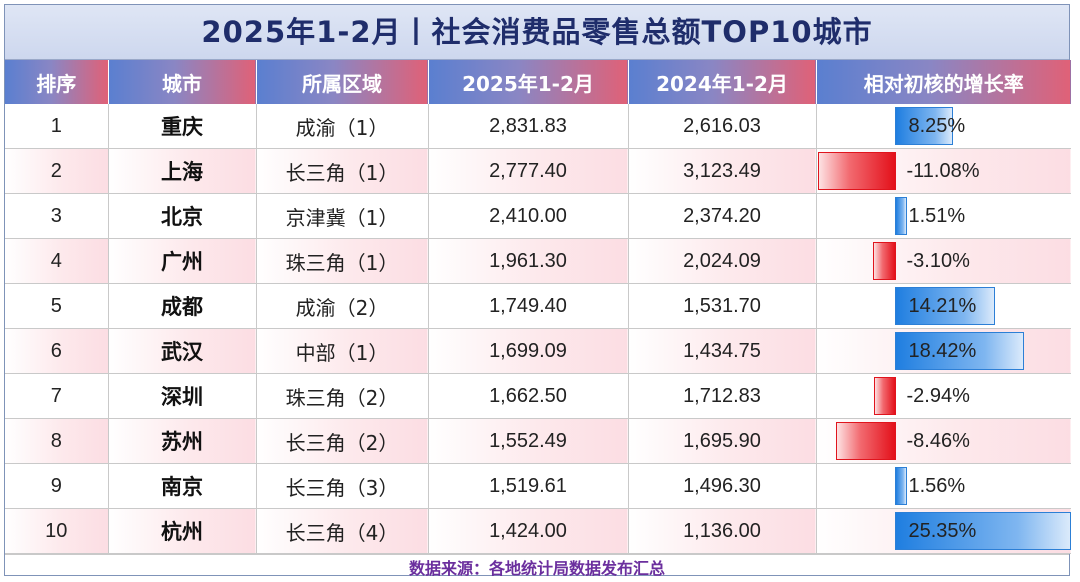 This screenshot has height=582, width=1080. Describe the element at coordinates (937, 216) in the screenshot. I see `growth-rate-label: 1.51%` at that location.